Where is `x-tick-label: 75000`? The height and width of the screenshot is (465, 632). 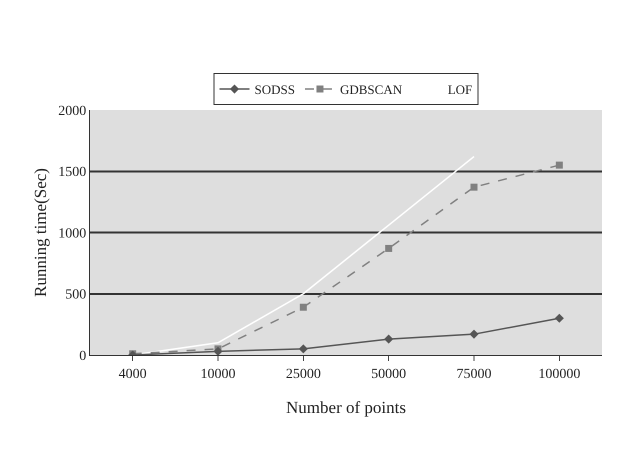 x-tick-label: 75000 is located at coordinates (474, 374).